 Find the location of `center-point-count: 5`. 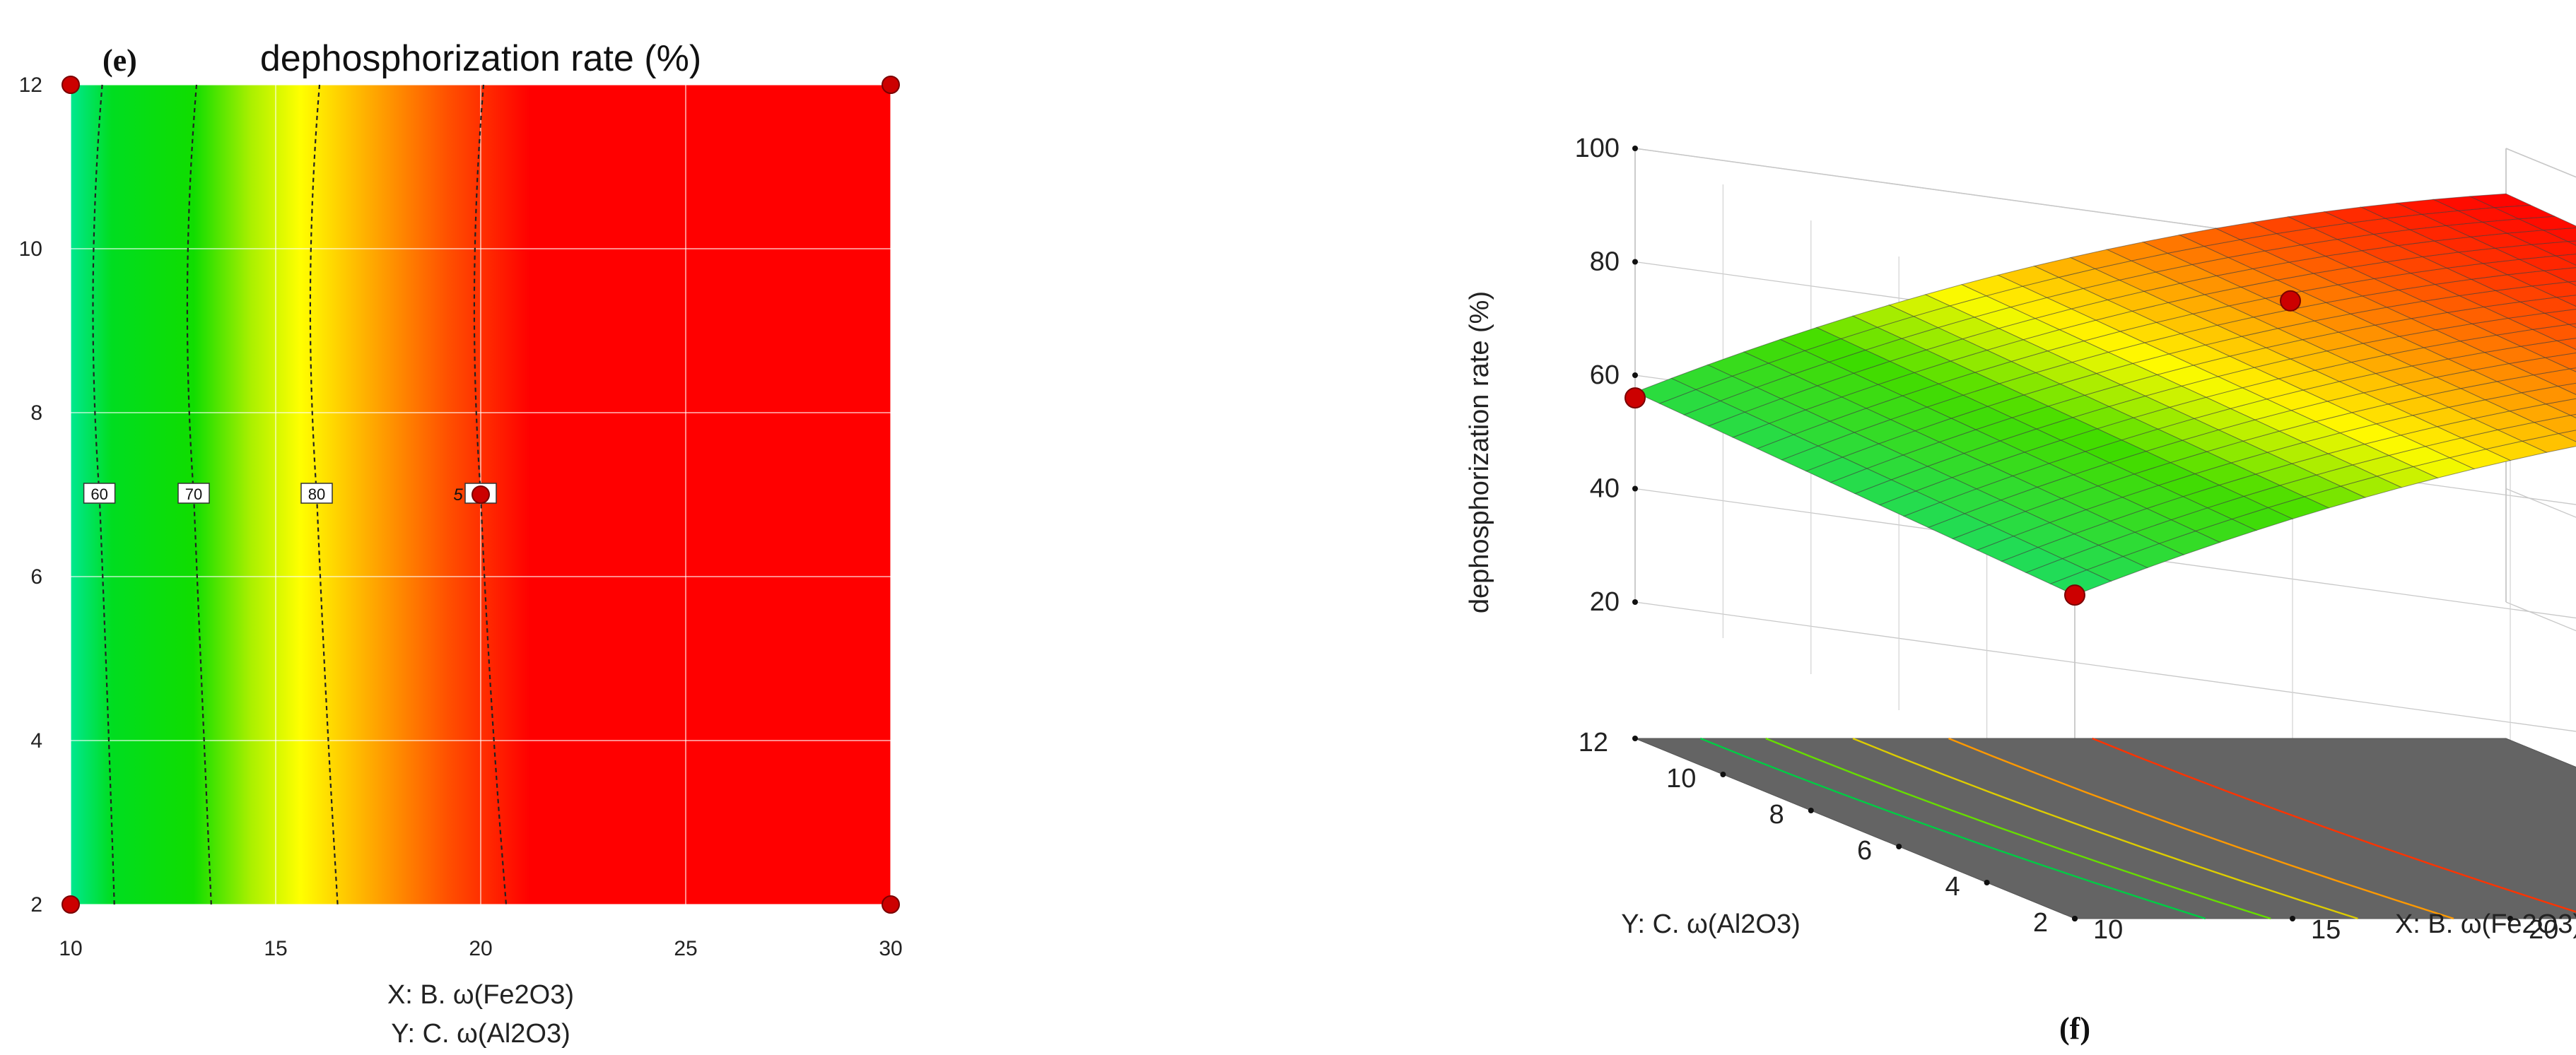

center-point-count: 5 is located at coordinates (458, 495).